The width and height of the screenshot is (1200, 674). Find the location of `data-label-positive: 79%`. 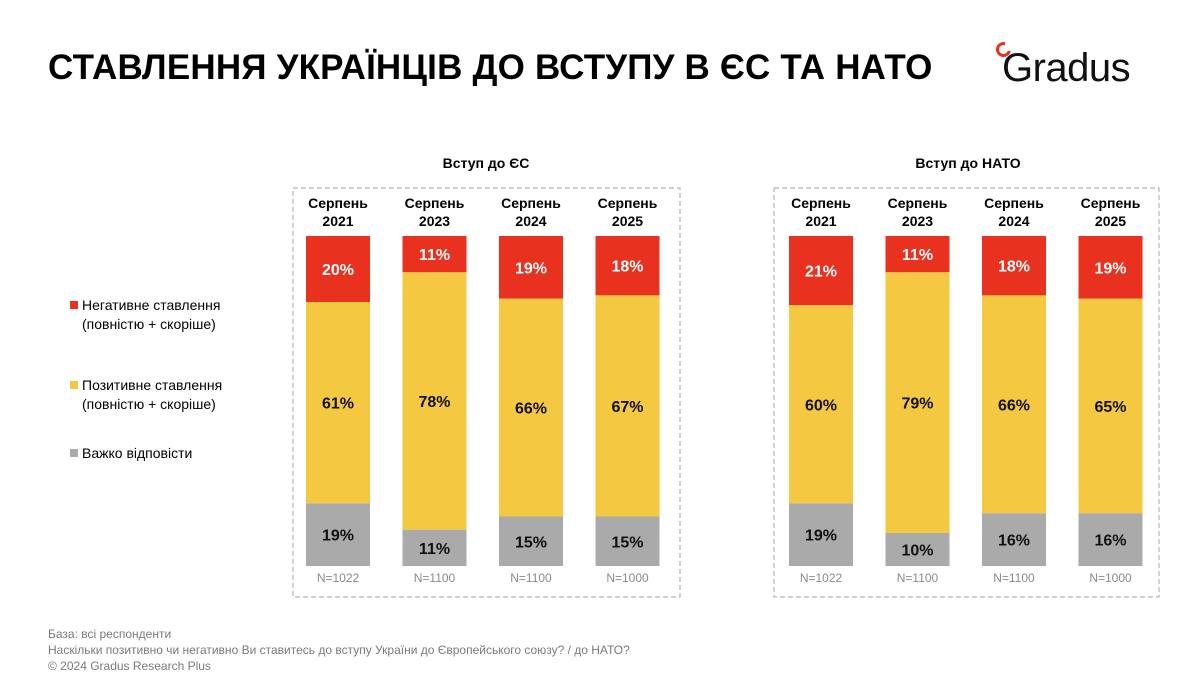

data-label-positive: 79% is located at coordinates (917, 404).